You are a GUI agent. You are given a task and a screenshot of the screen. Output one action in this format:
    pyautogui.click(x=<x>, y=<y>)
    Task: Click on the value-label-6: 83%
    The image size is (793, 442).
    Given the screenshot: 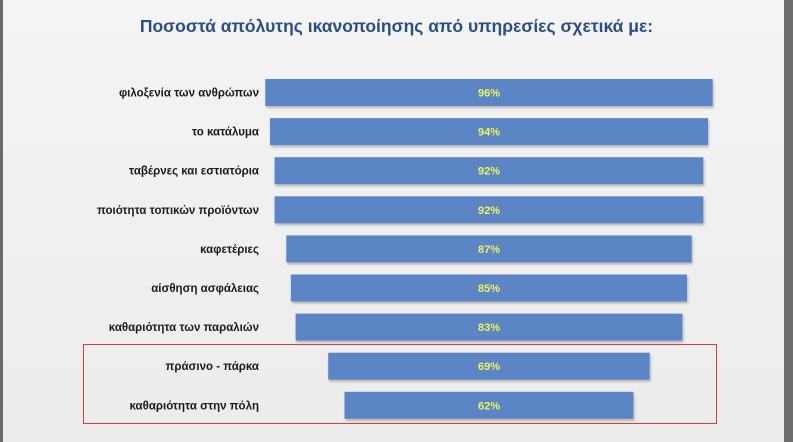 What is the action you would take?
    pyautogui.click(x=489, y=328)
    